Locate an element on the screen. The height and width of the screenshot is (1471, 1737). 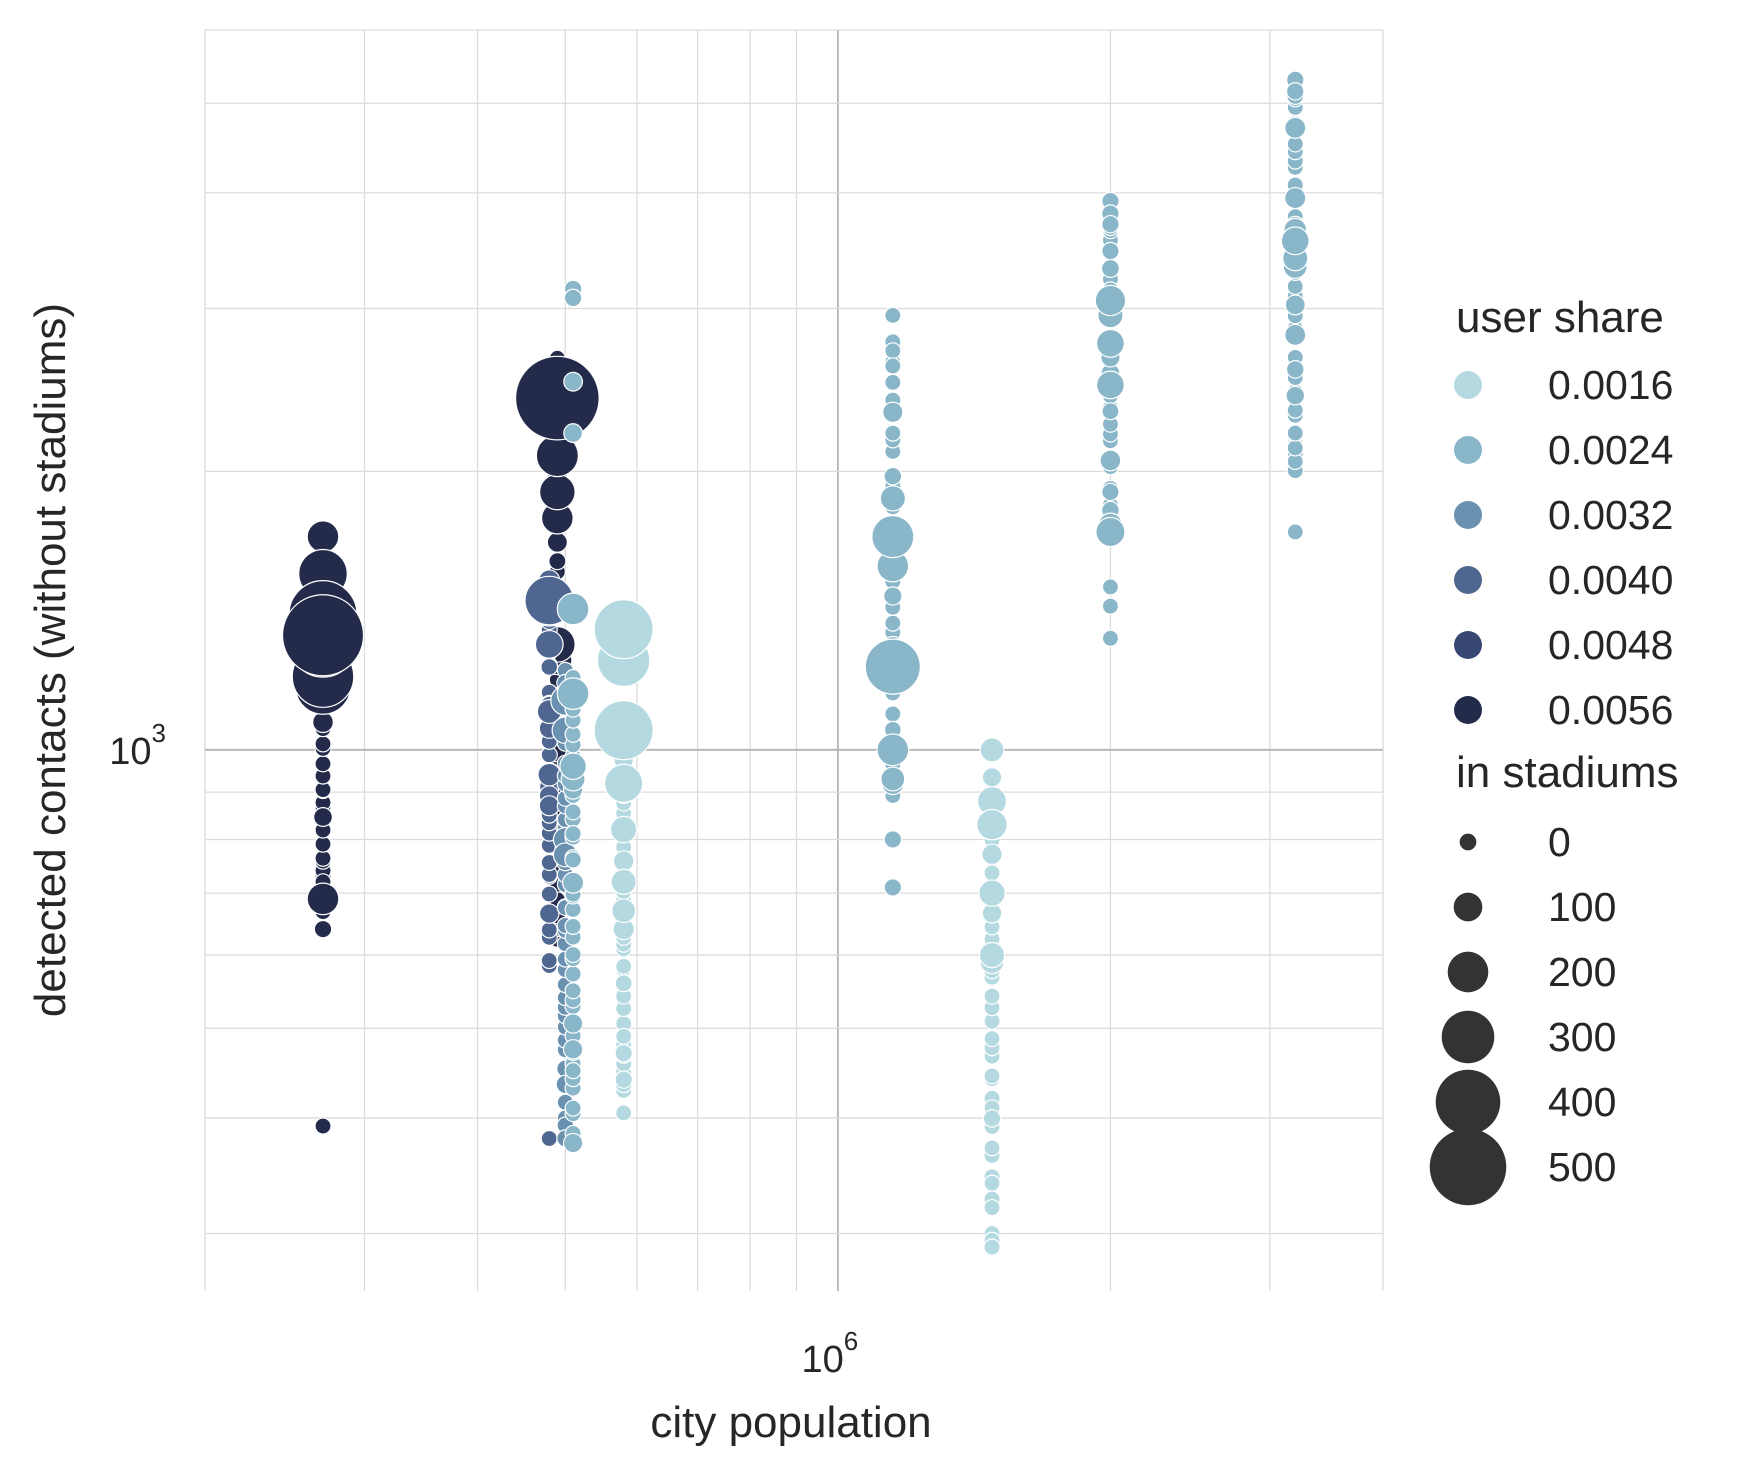
legend-hue-label: 0.0016 is located at coordinates (1610, 385).